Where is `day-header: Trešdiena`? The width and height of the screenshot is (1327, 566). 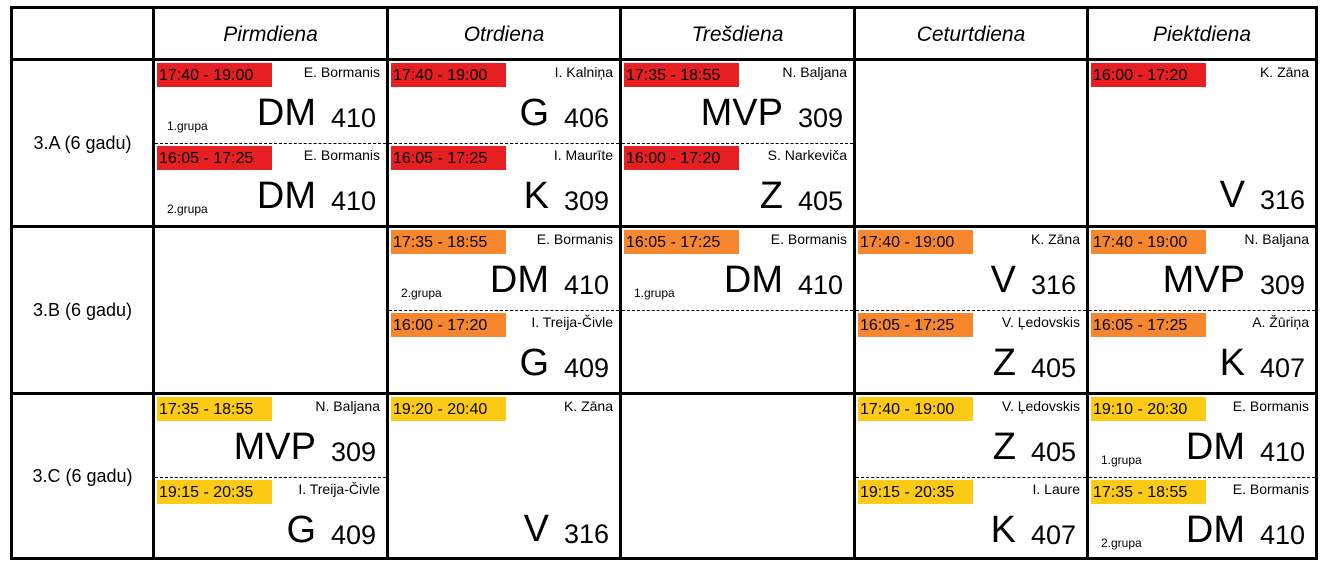 day-header: Trešdiena is located at coordinates (737, 34).